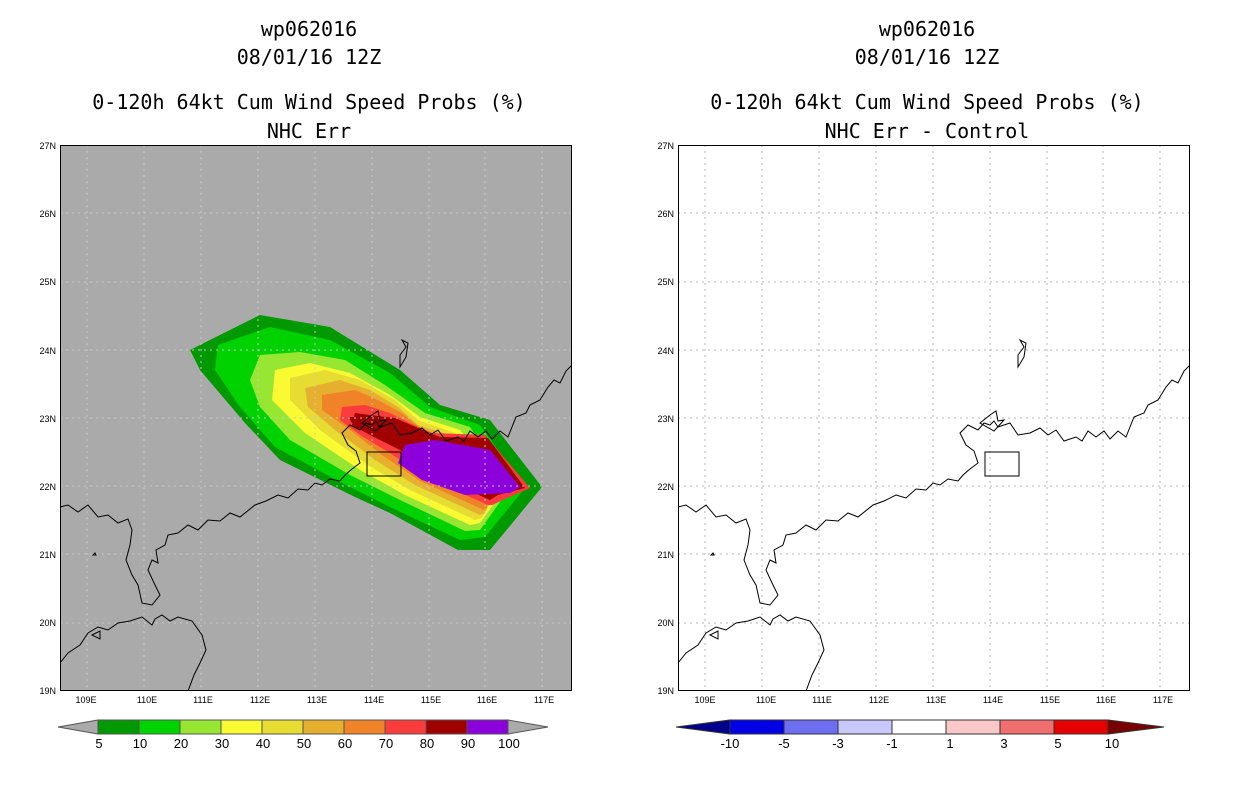 Image resolution: width=1236 pixels, height=800 pixels. I want to click on colorbar-label: 50, so click(304, 743).